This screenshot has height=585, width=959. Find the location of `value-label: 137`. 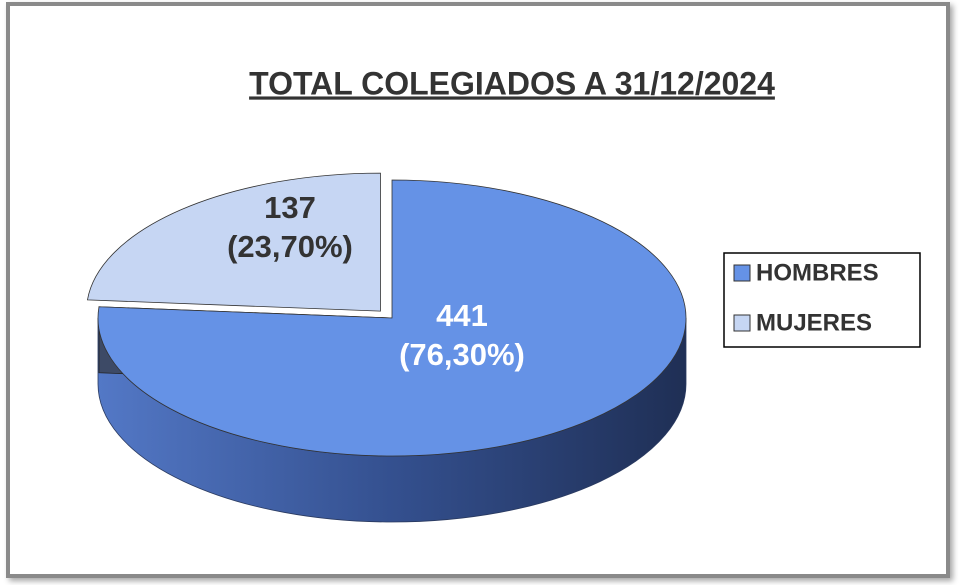

value-label: 137 is located at coordinates (290, 207).